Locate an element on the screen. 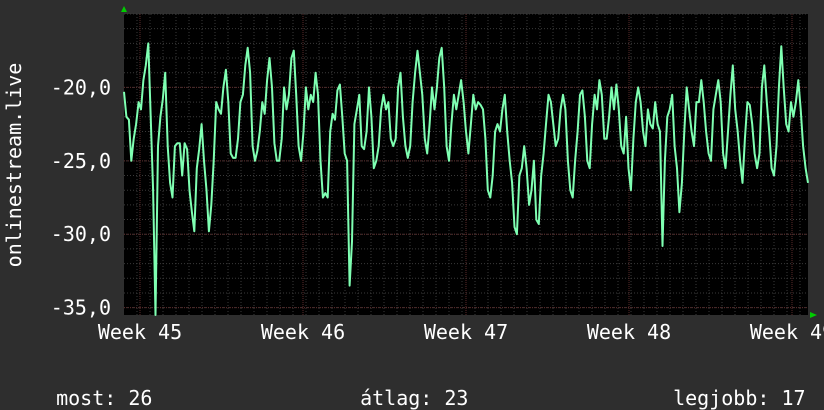 Image resolution: width=824 pixels, height=410 pixels. x-tick-label: Week 48 is located at coordinates (629, 332).